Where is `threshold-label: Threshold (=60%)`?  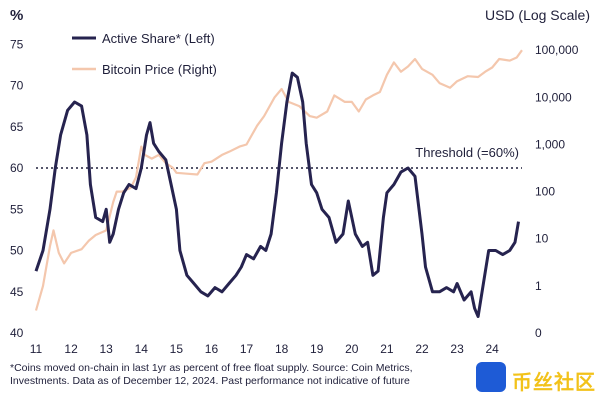 threshold-label: Threshold (=60%) is located at coordinates (467, 152).